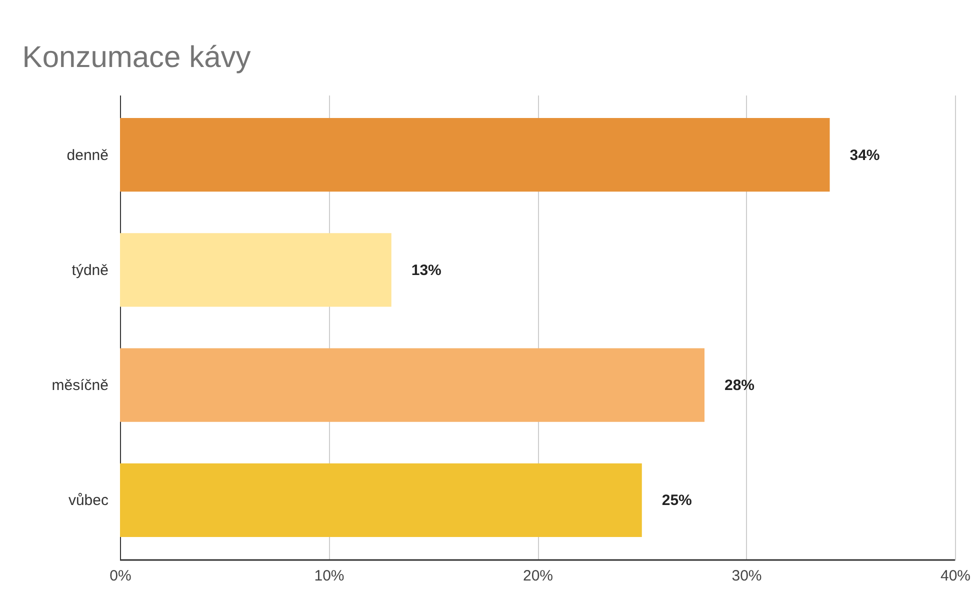 This screenshot has height=614, width=977. What do you see at coordinates (739, 385) in the screenshot?
I see `data-label: 28%` at bounding box center [739, 385].